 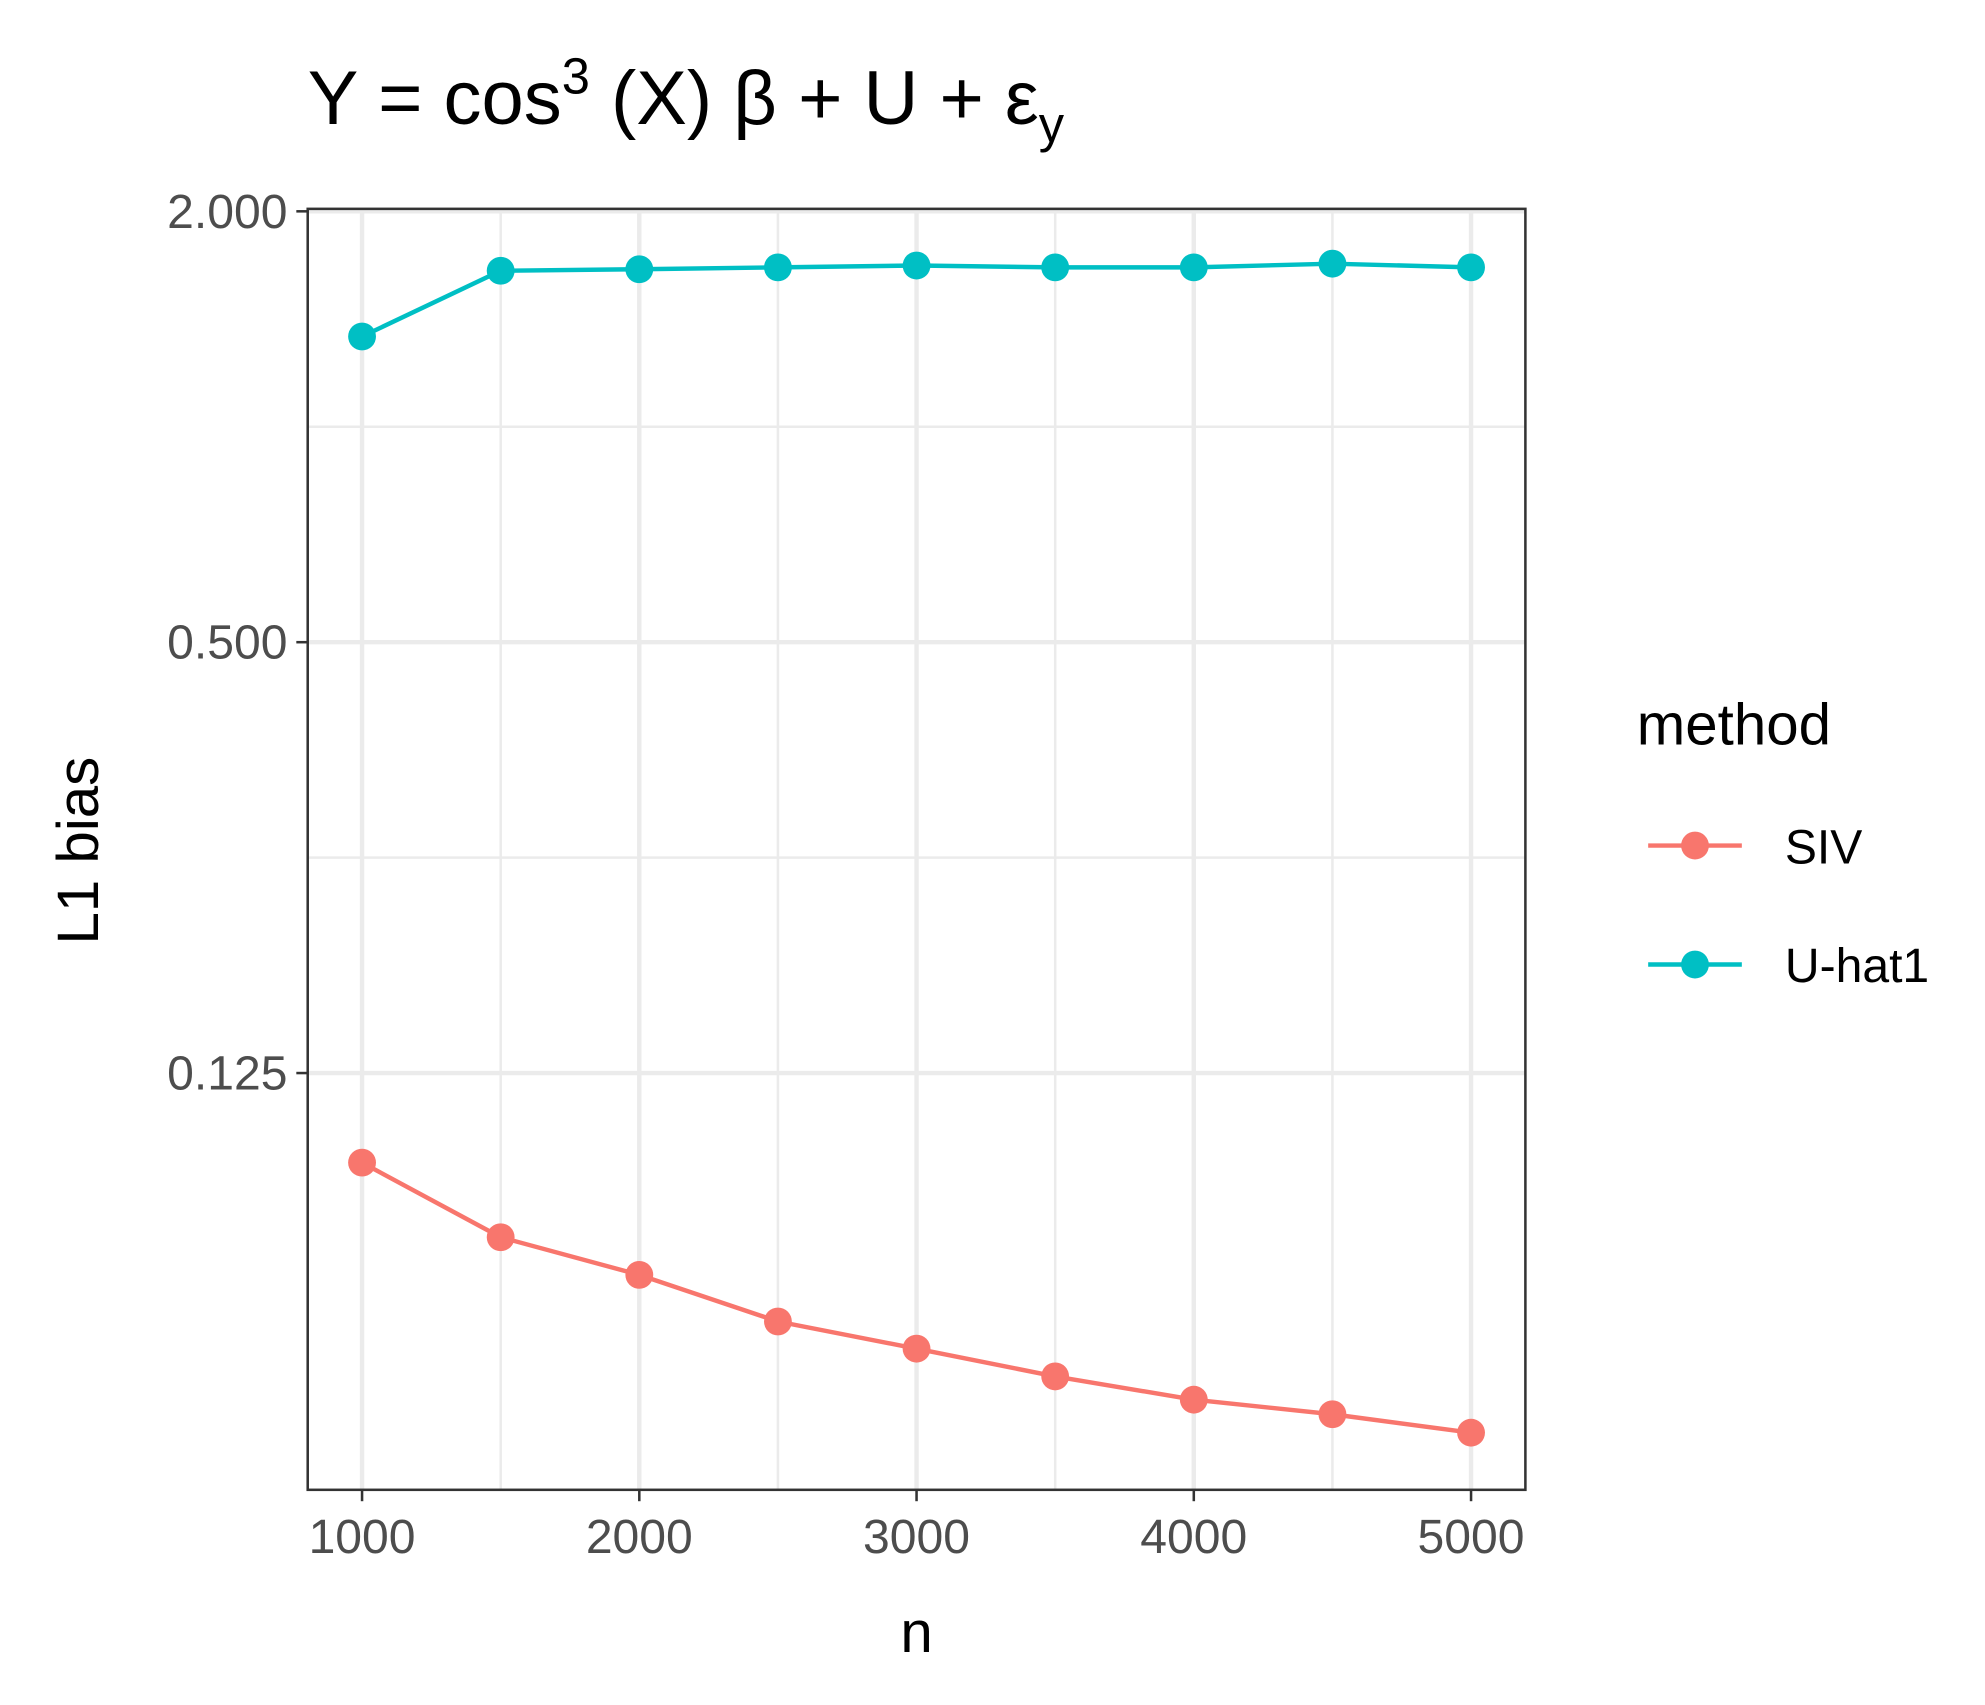 What do you see at coordinates (814, 98) in the screenshot?
I see `title-part: (X) β + U + ε` at bounding box center [814, 98].